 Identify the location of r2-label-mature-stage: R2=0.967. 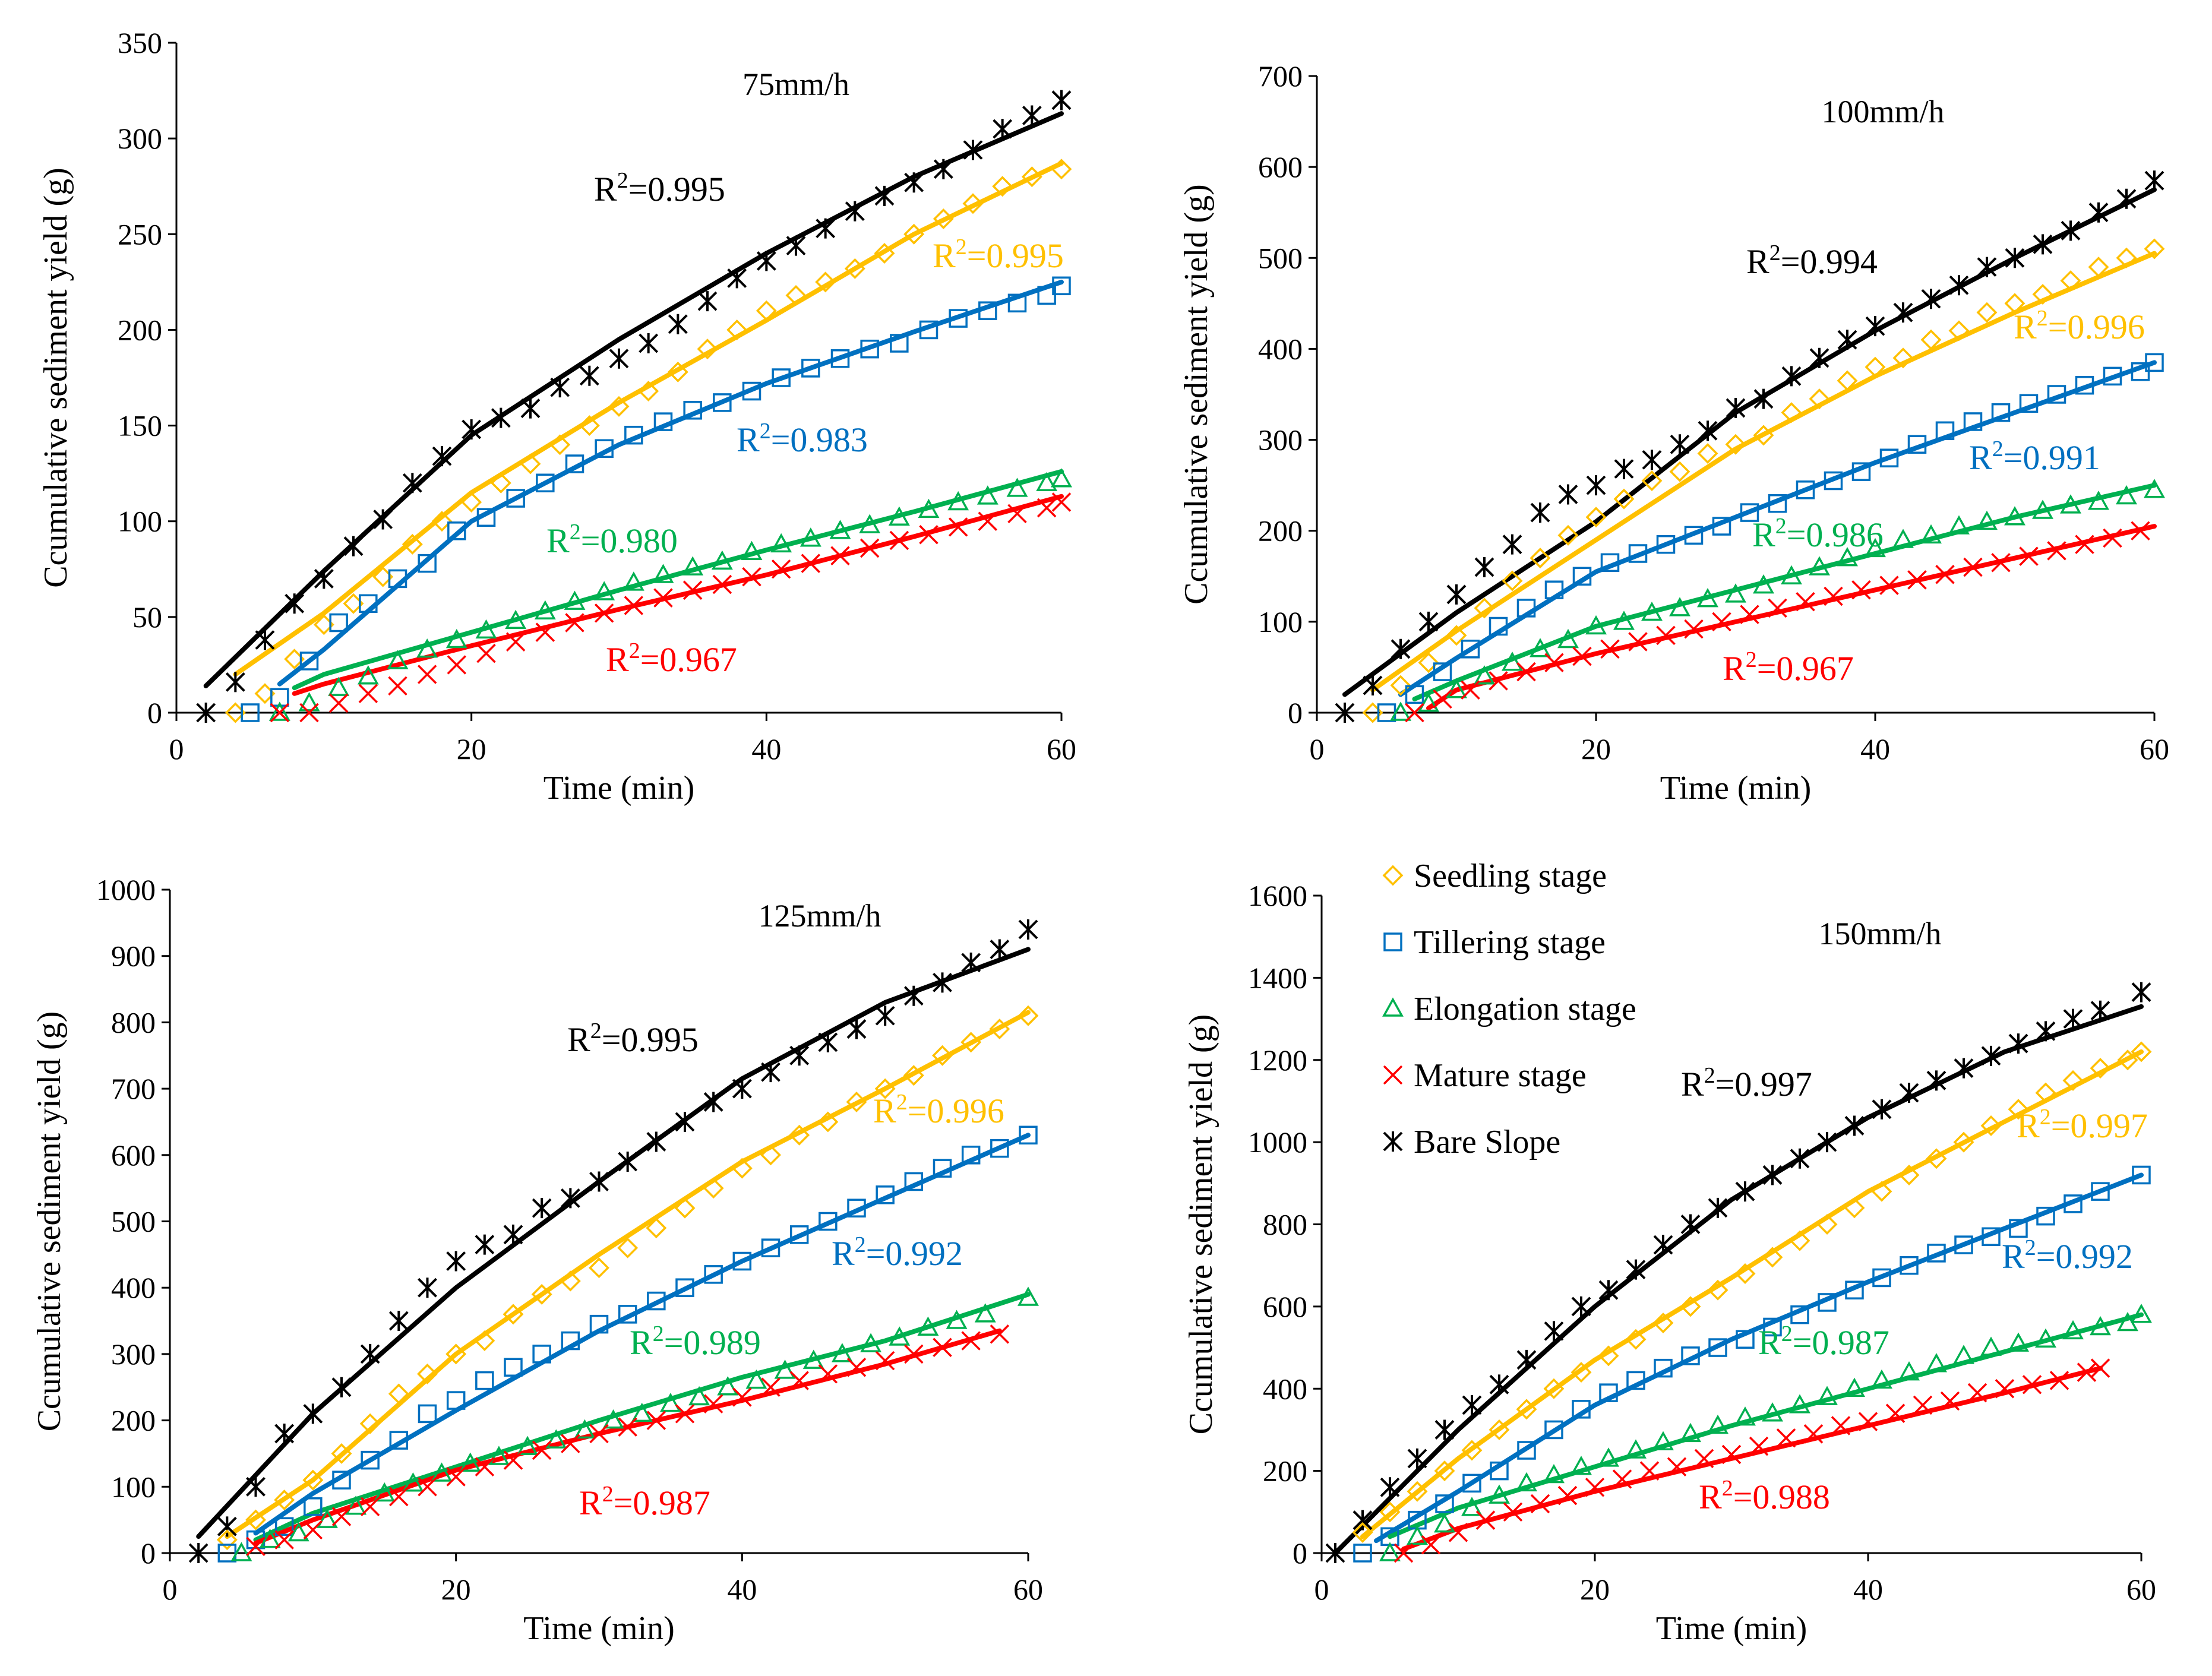
(671, 658).